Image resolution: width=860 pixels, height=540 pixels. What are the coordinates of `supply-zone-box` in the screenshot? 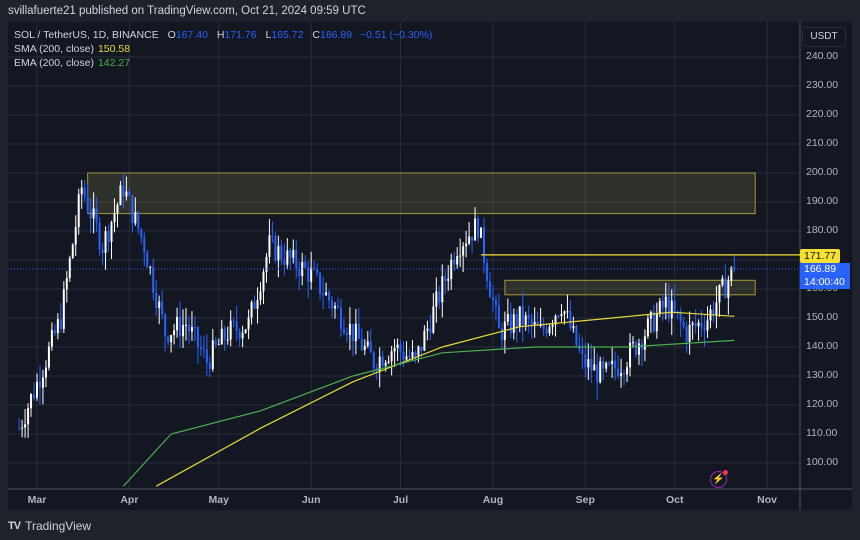 It's located at (630, 287).